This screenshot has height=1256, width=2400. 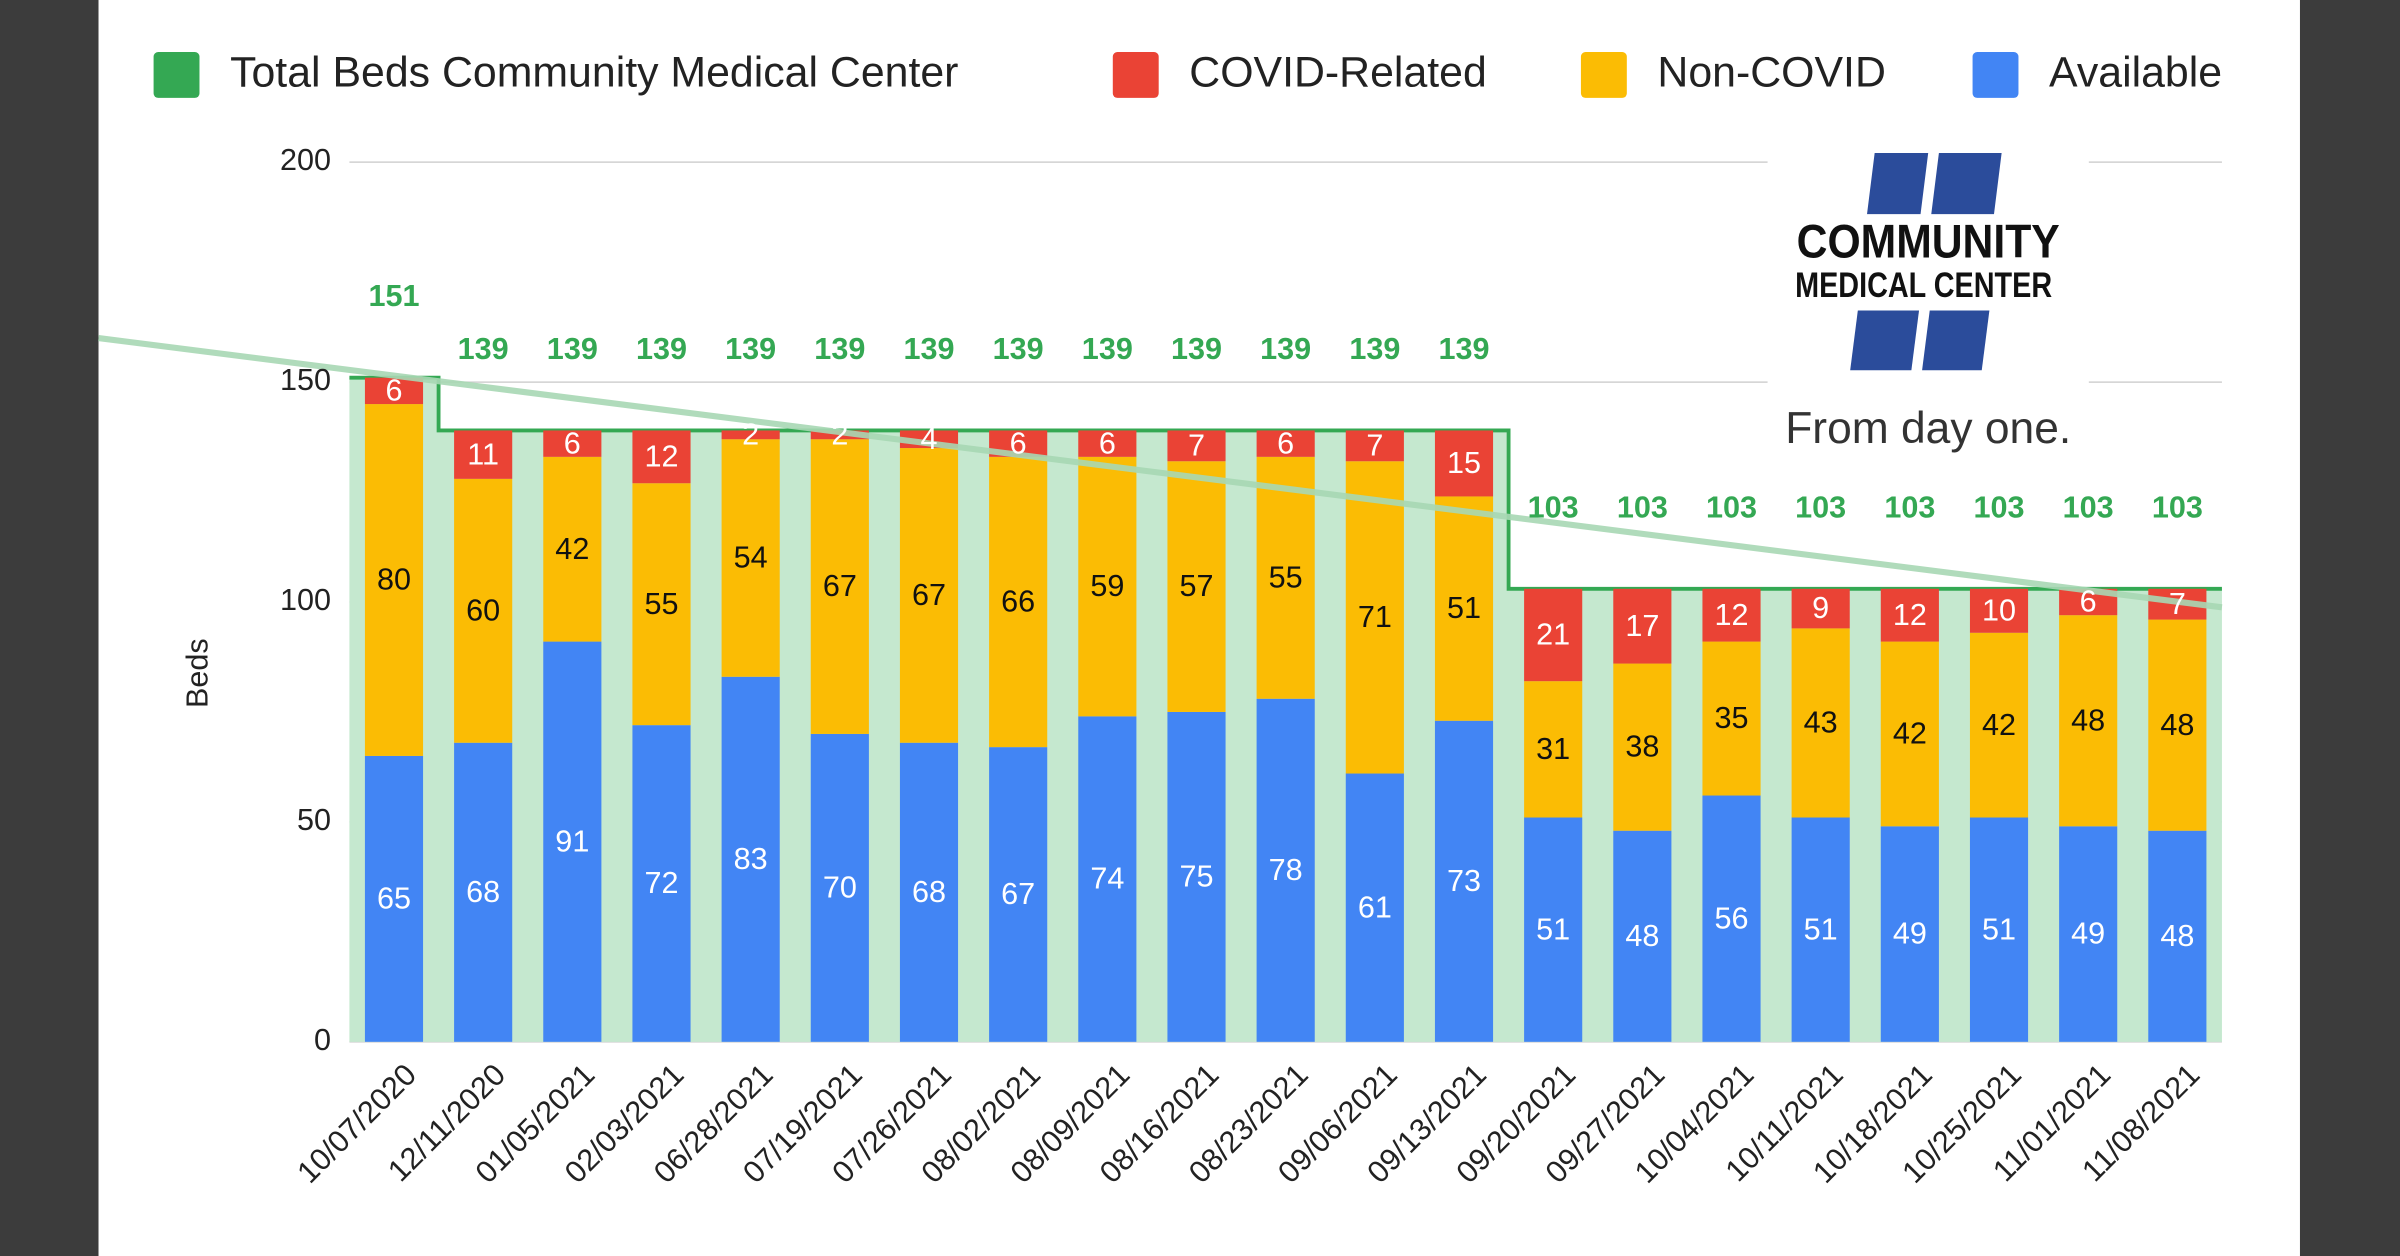 I want to click on value-label: 43, so click(x=1821, y=723).